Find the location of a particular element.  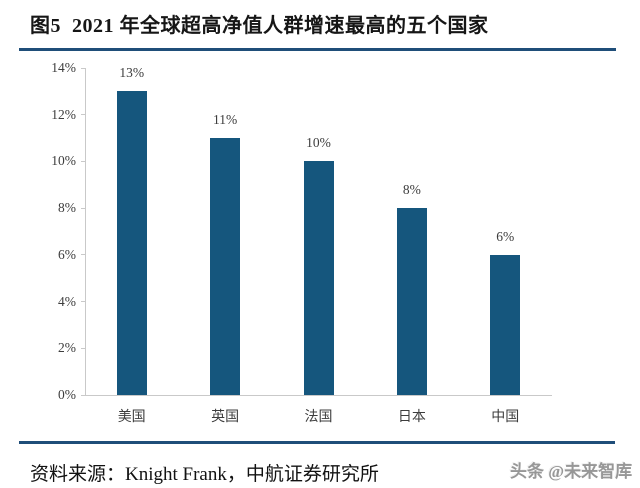

x-axis-label: 法国 is located at coordinates (318, 417).